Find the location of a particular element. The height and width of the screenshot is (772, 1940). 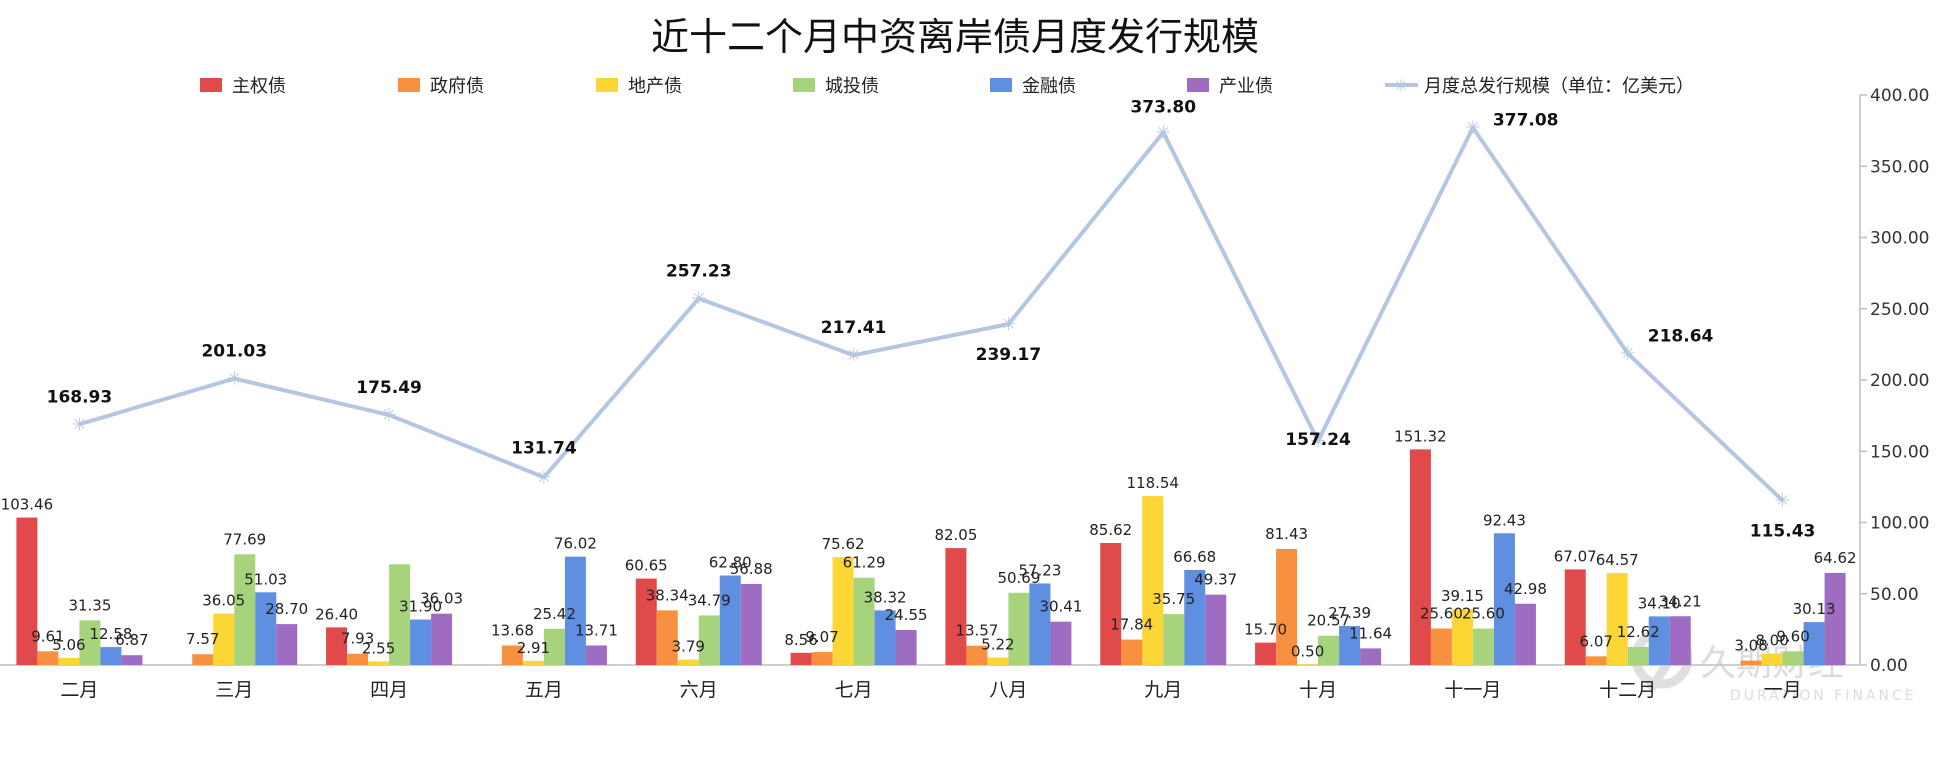

line-data-label: 239.17 is located at coordinates (1009, 355).